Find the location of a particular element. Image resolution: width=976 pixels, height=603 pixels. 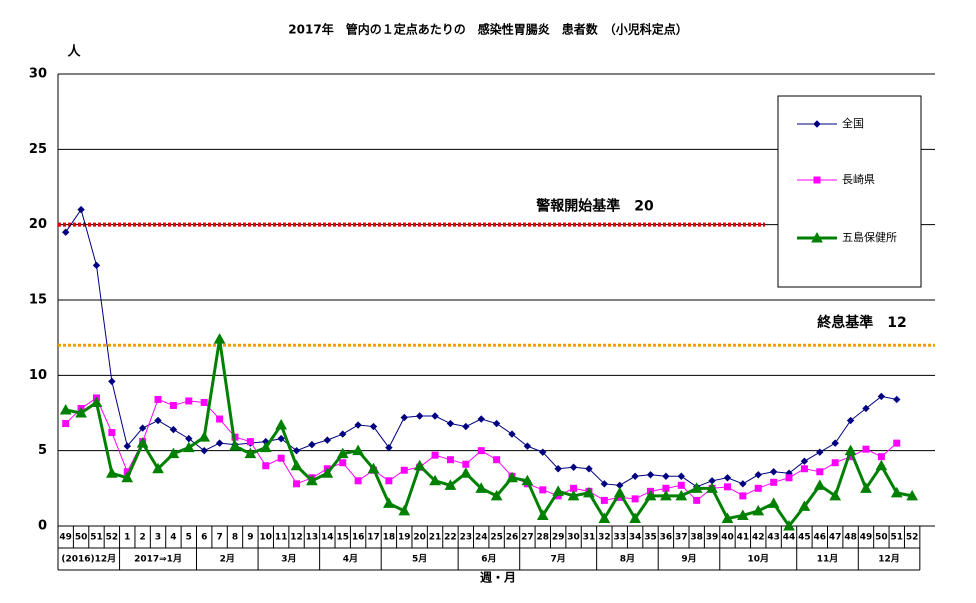

x-tick-label: 4 is located at coordinates (173, 538).